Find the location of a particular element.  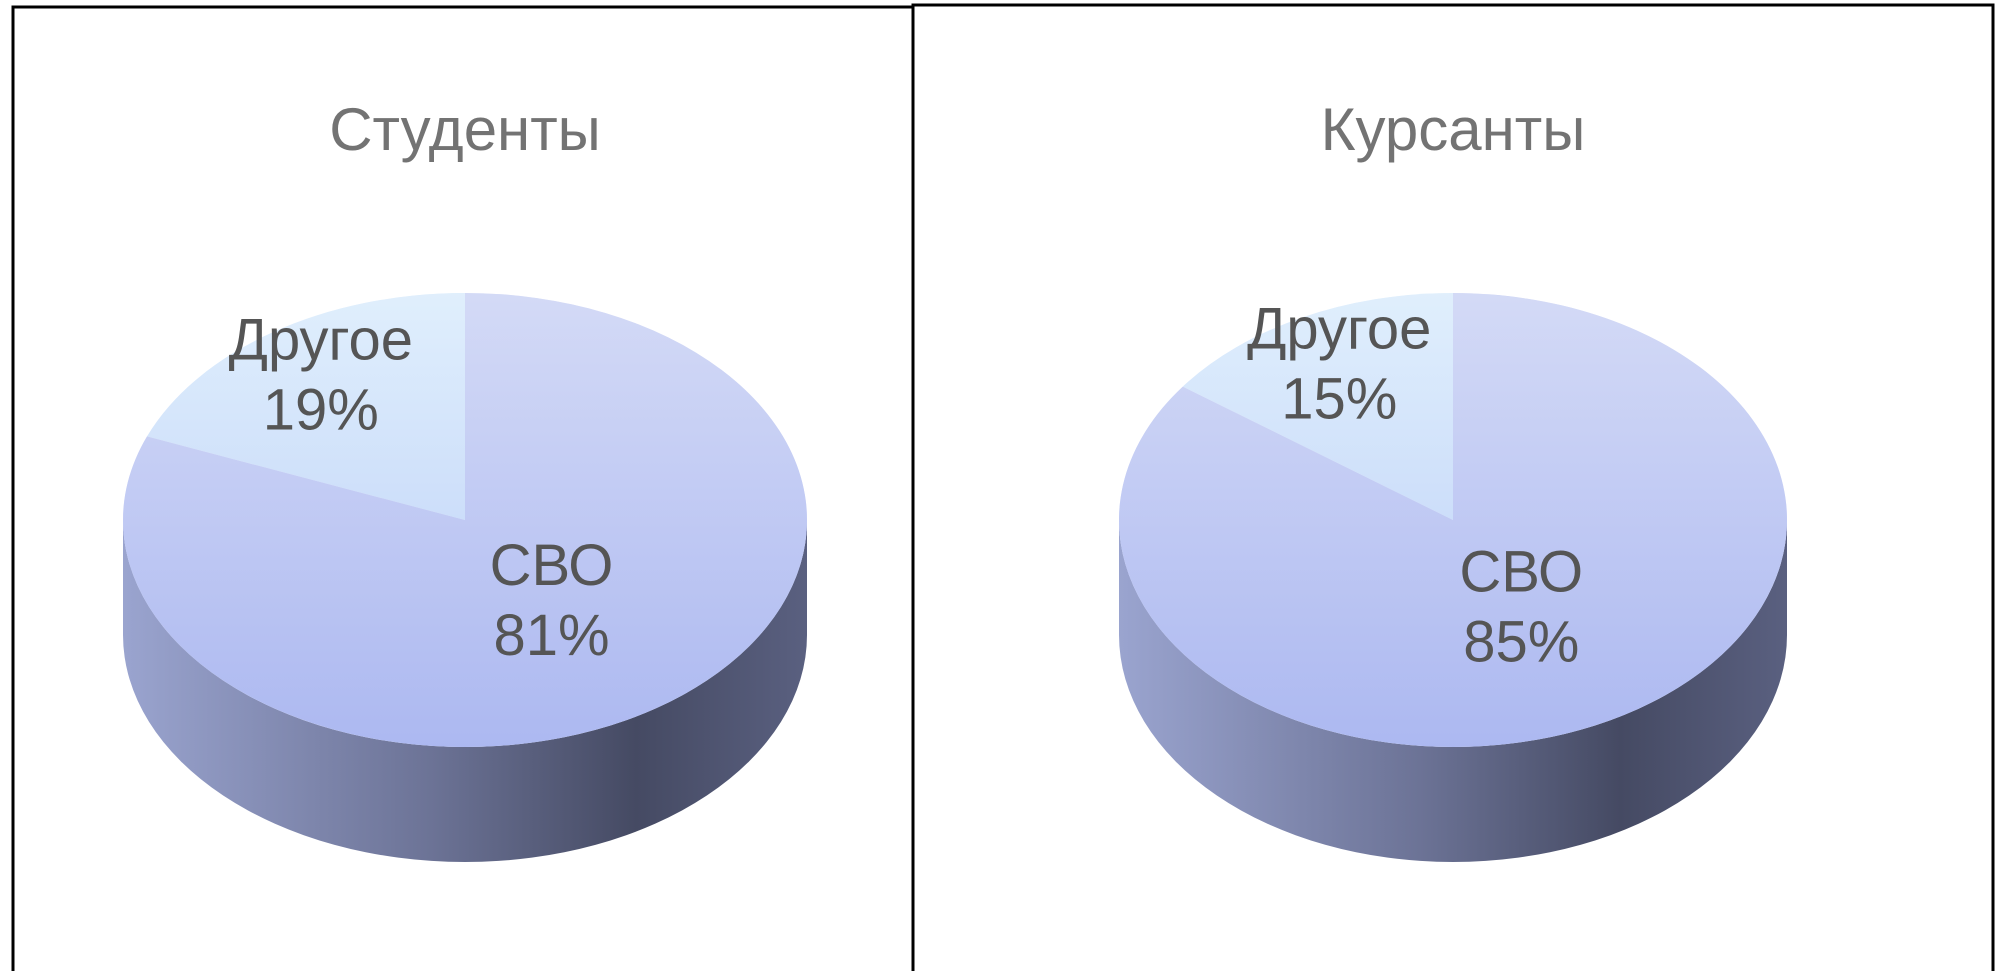

value-label: 85% is located at coordinates (1521, 641).